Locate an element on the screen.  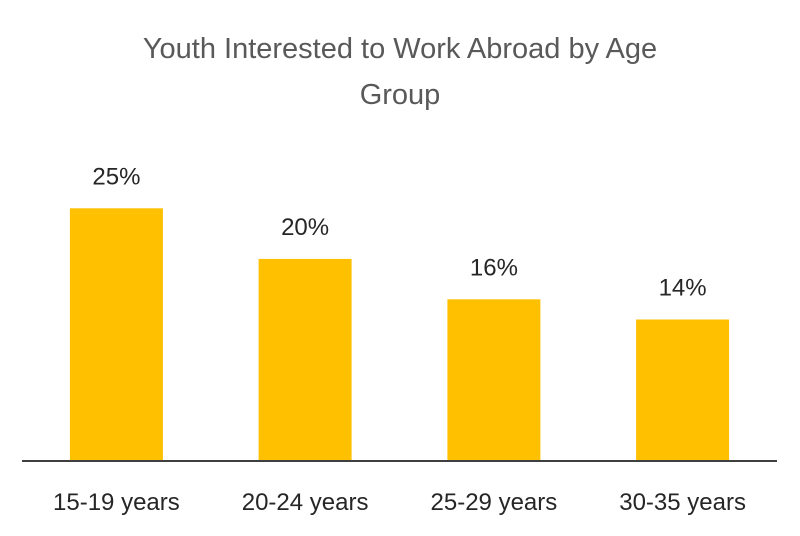
x-tick-label-3: 25-29 years is located at coordinates (494, 502).